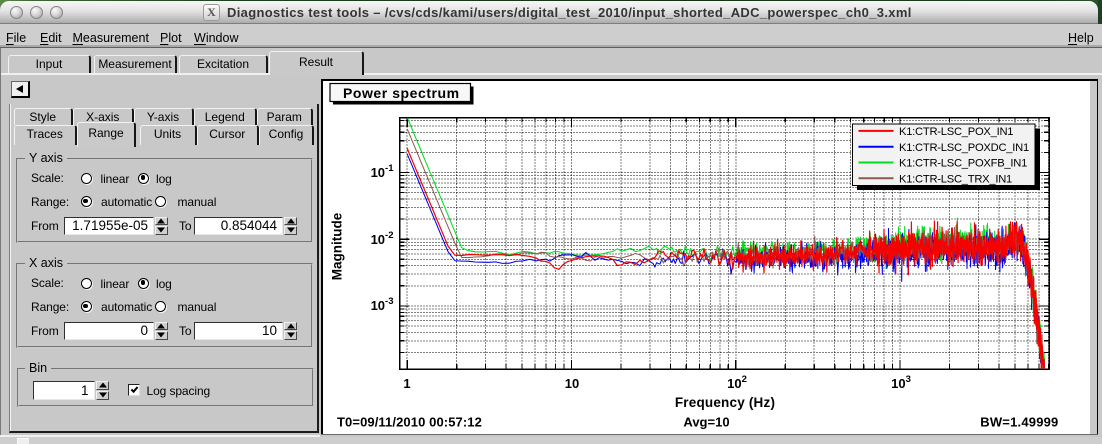  What do you see at coordinates (401, 93) in the screenshot?
I see `svg-text: Power spectrum` at bounding box center [401, 93].